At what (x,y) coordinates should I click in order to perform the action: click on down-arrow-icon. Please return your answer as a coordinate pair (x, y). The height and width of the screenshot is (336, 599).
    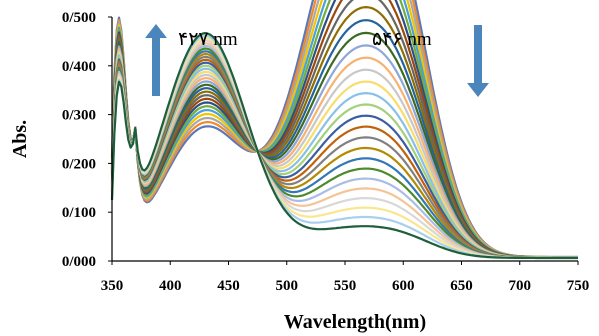
    Looking at the image, I should click on (478, 90).